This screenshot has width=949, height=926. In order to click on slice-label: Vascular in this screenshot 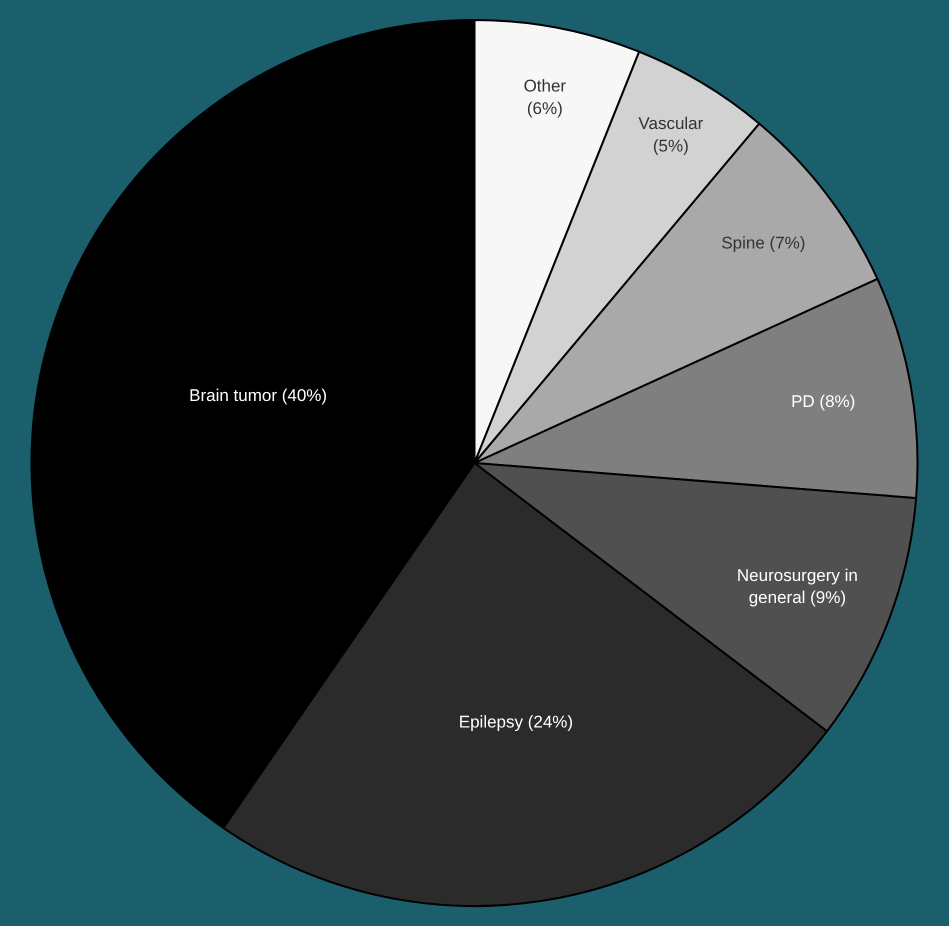, I will do `click(671, 124)`.